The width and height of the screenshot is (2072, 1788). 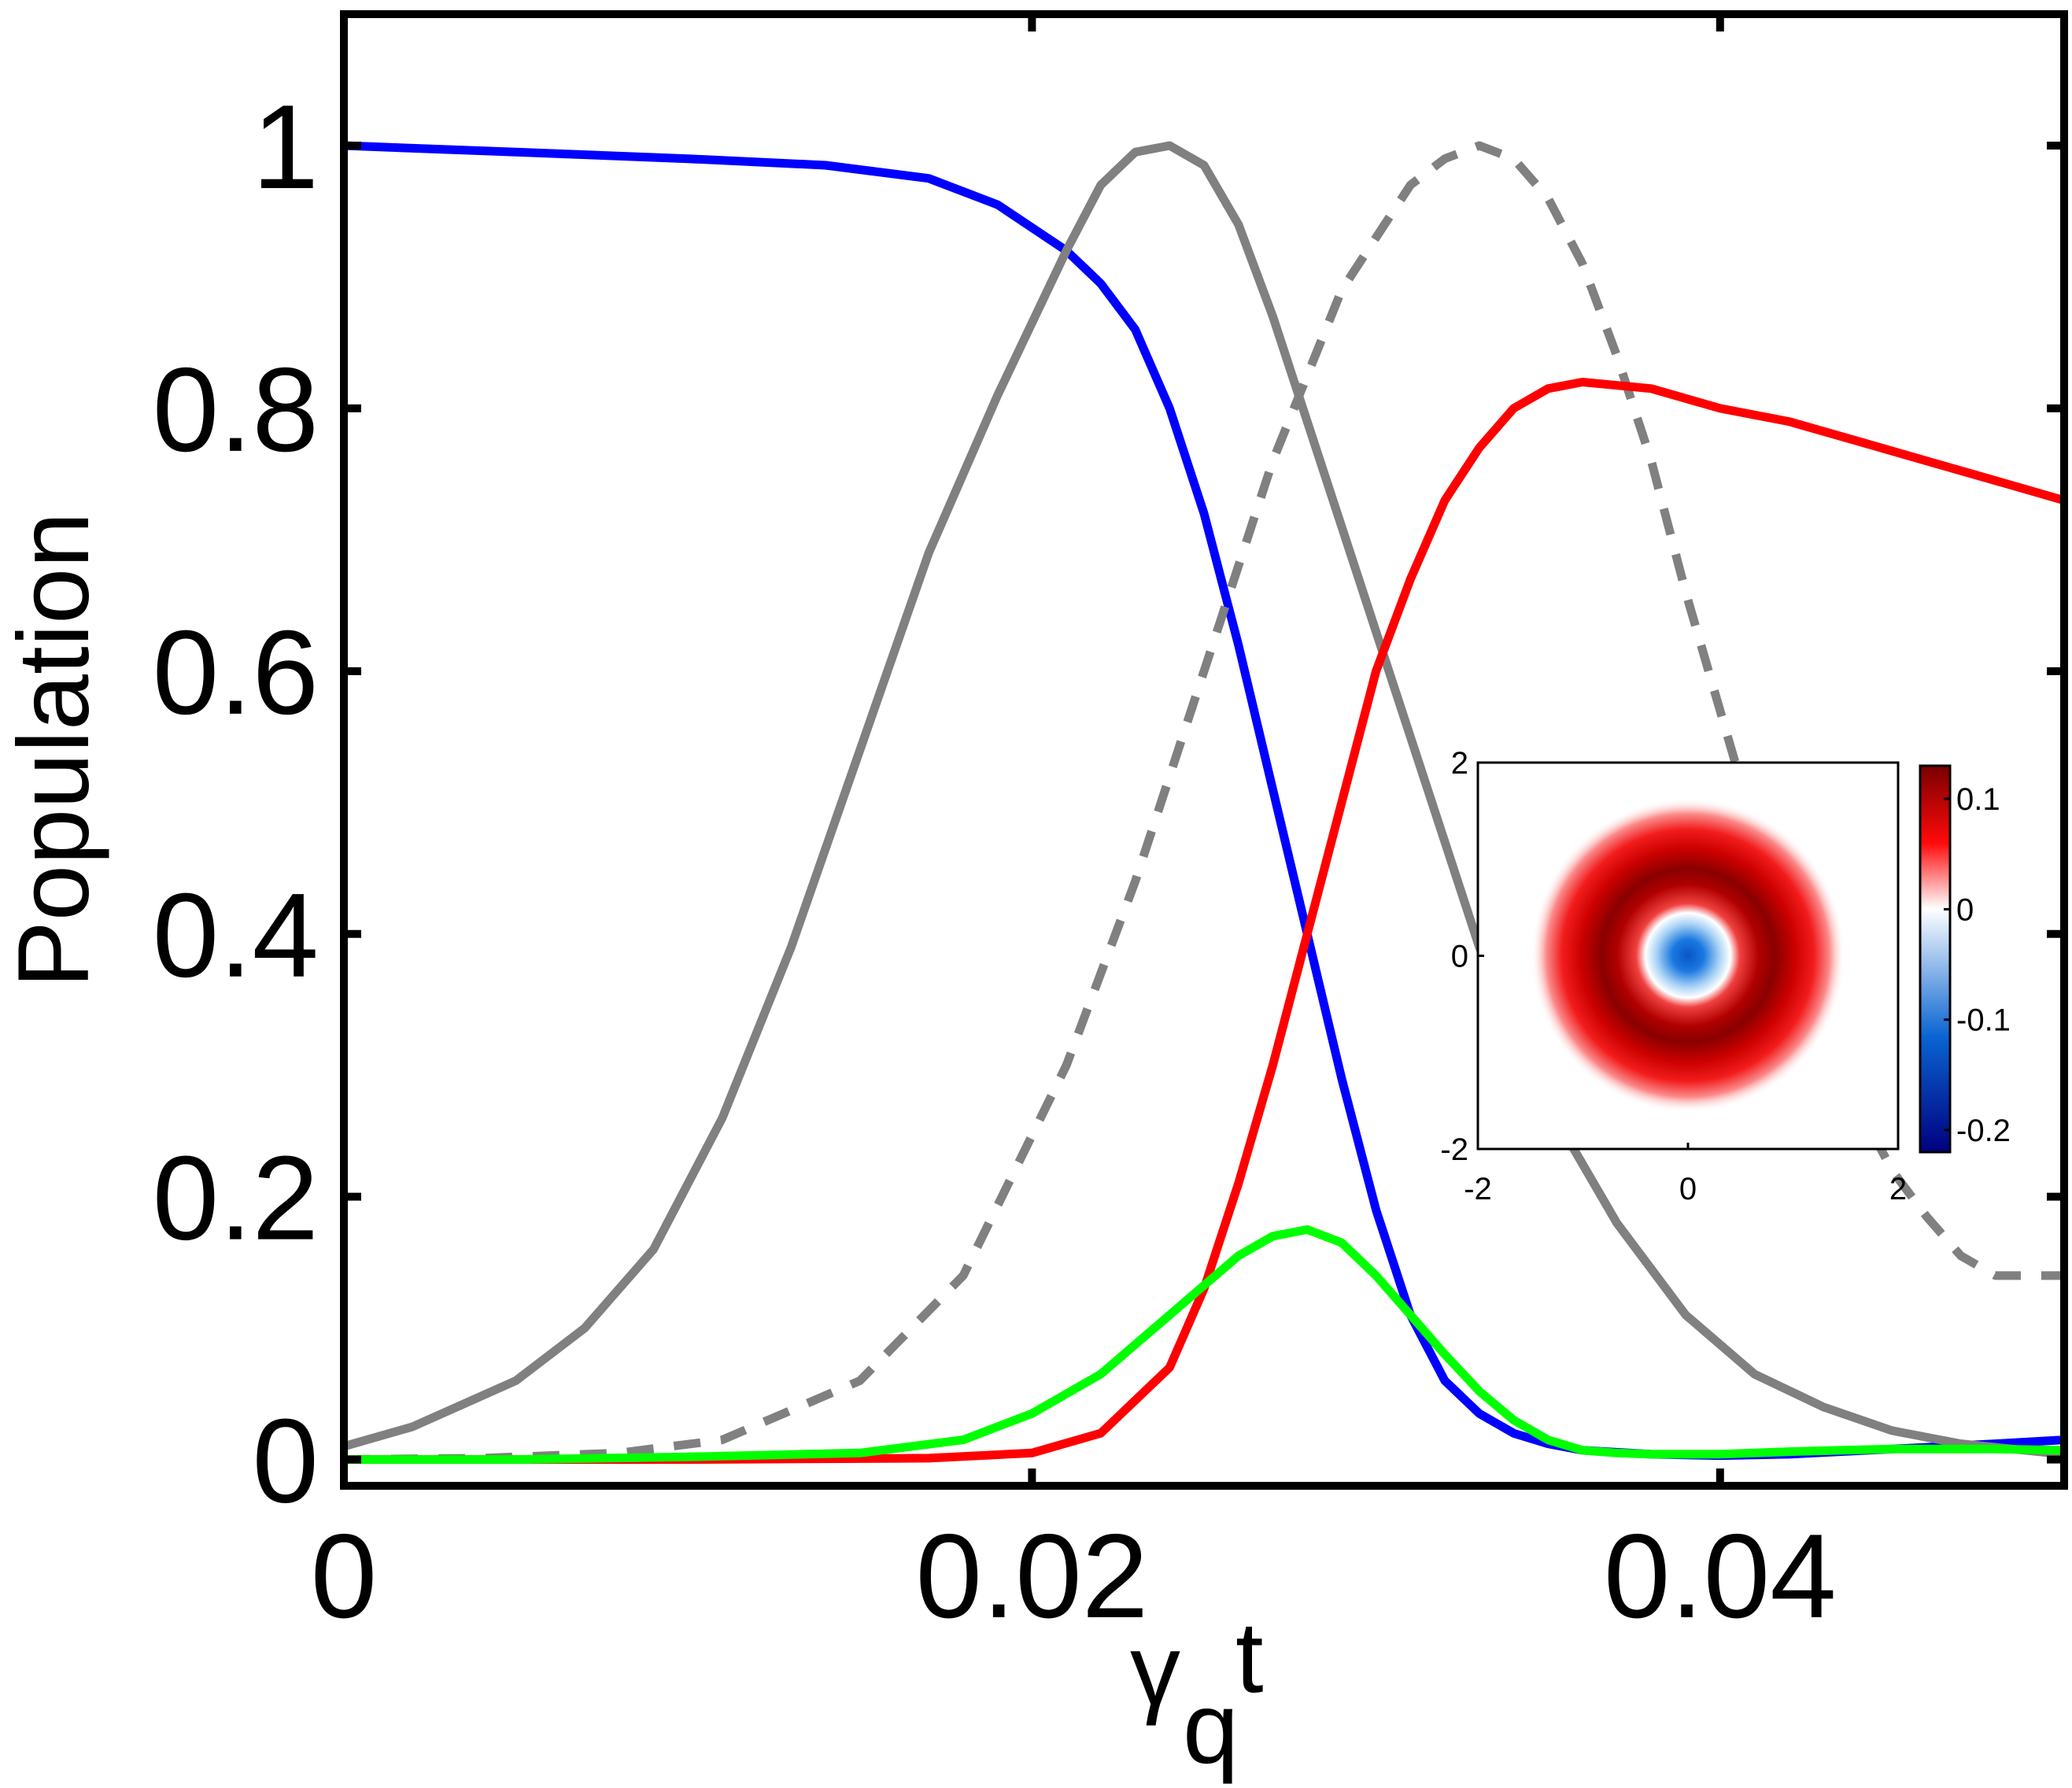 I want to click on colorbar-tick-label: 0, so click(x=1965, y=909).